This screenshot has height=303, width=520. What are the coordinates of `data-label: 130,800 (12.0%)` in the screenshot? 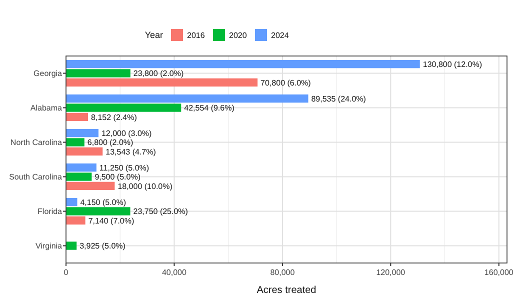 It's located at (452, 64).